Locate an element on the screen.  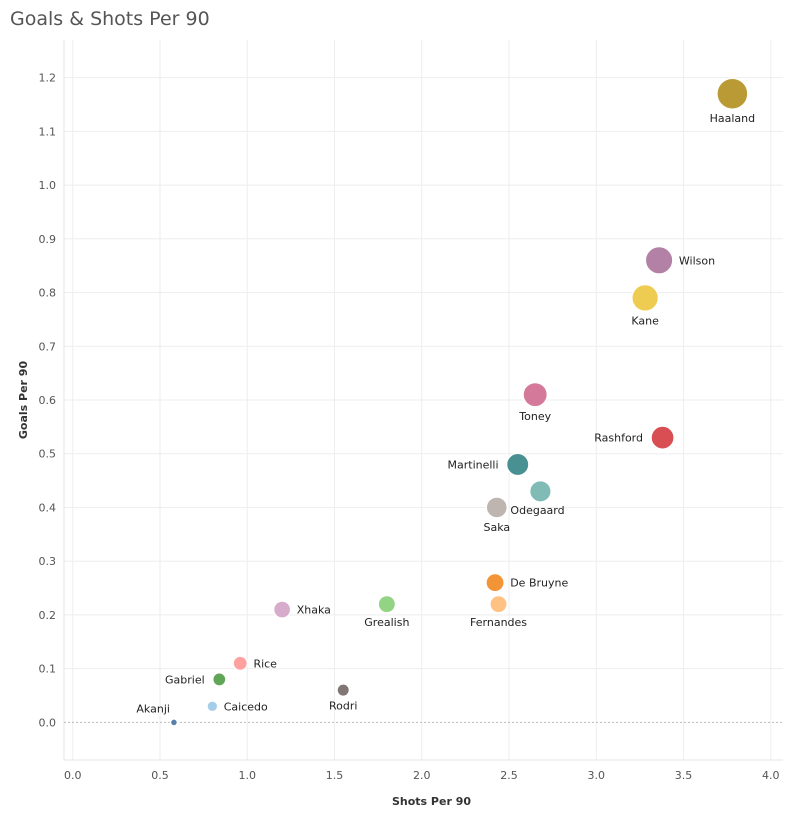
x-tick-label: 0.5 is located at coordinates (160, 775).